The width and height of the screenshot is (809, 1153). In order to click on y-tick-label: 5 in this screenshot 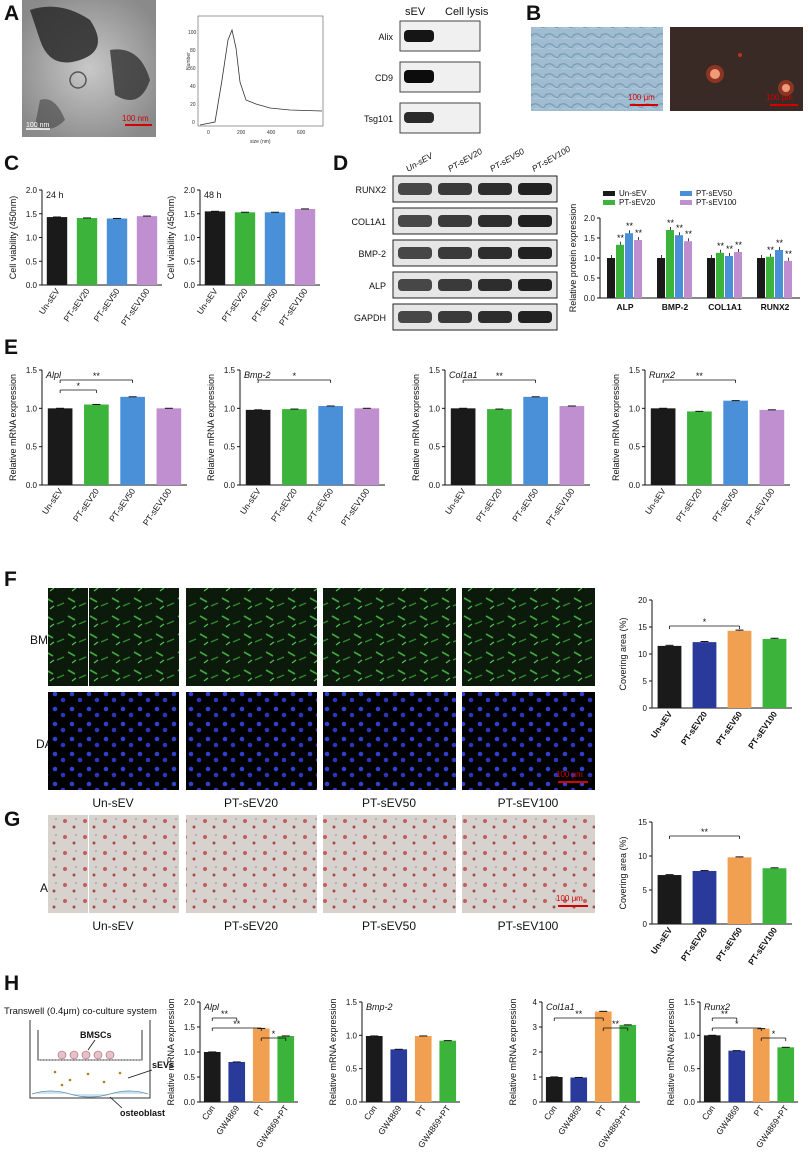, I will do `click(645, 681)`.